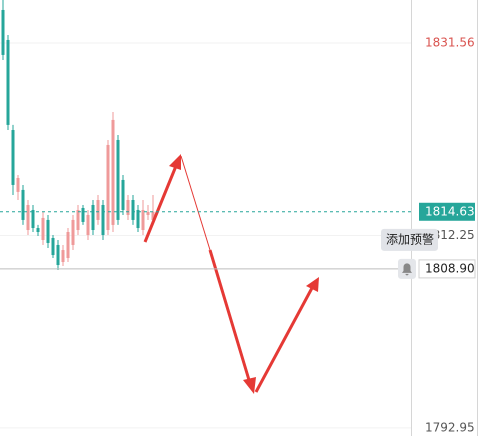 The image size is (480, 436). I want to click on alert-tooltip: 添加预警, so click(410, 238).